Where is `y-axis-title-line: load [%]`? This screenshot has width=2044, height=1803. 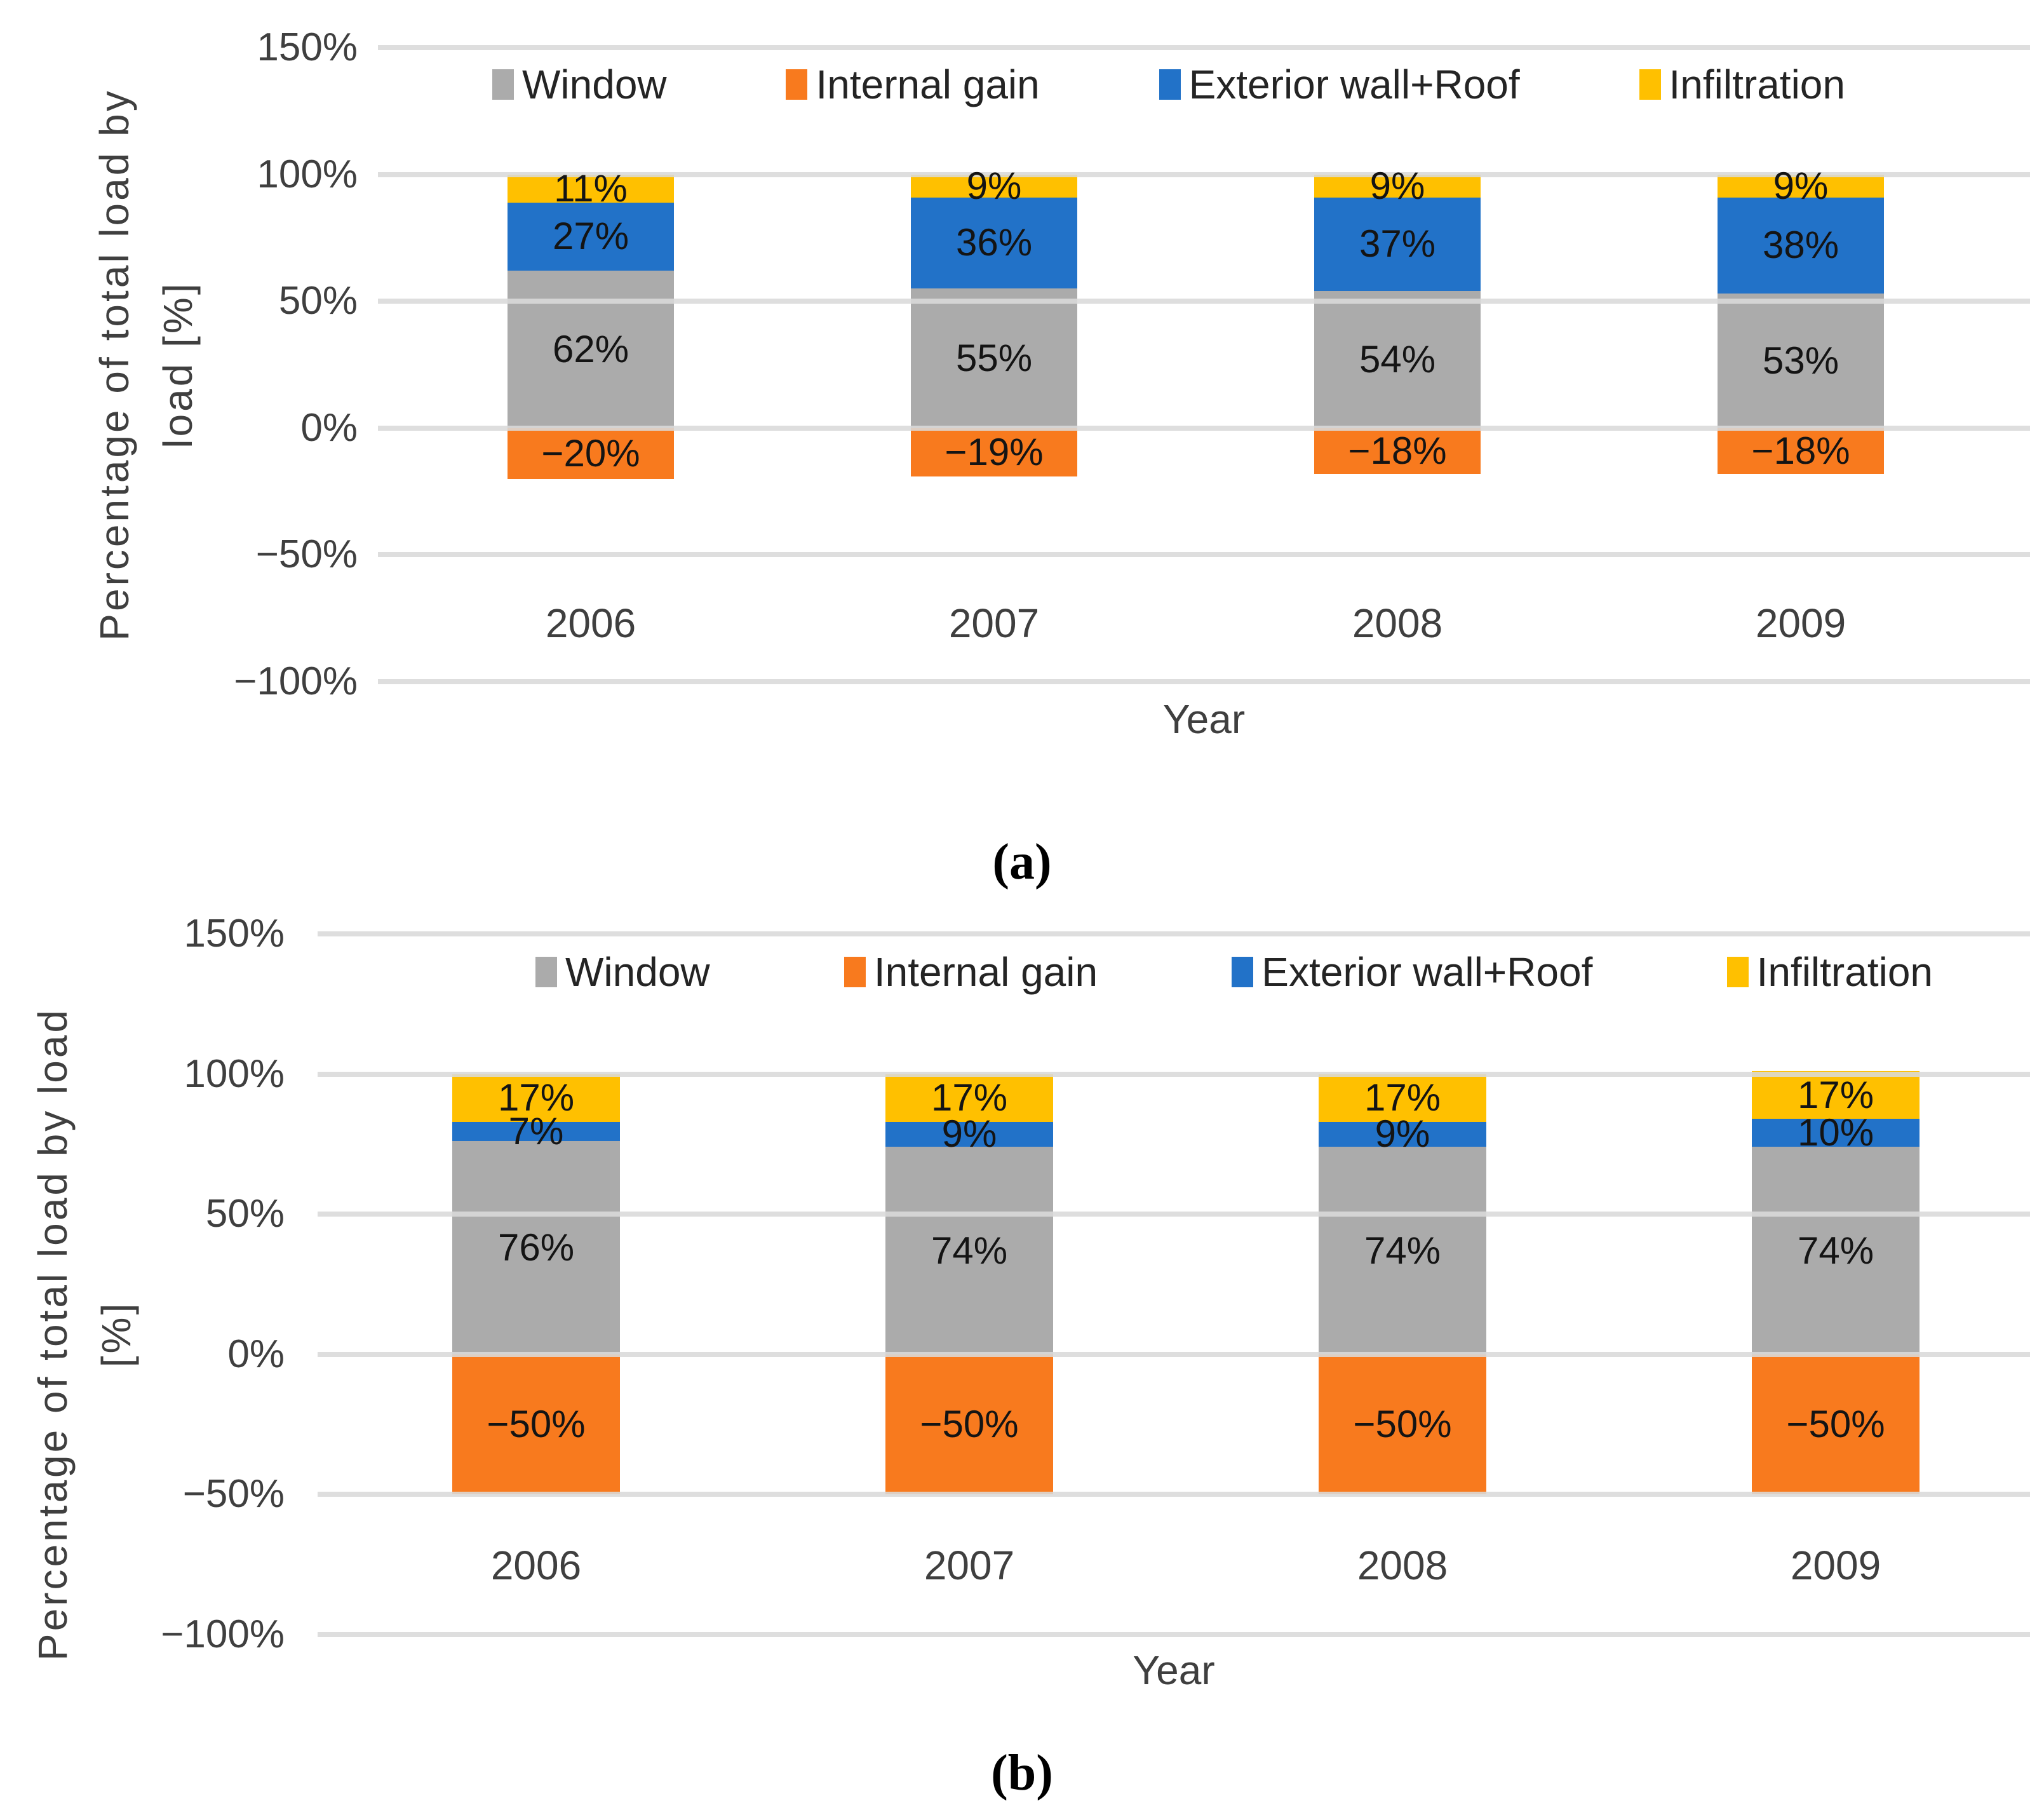
y-axis-title-line: load [%] is located at coordinates (178, 365).